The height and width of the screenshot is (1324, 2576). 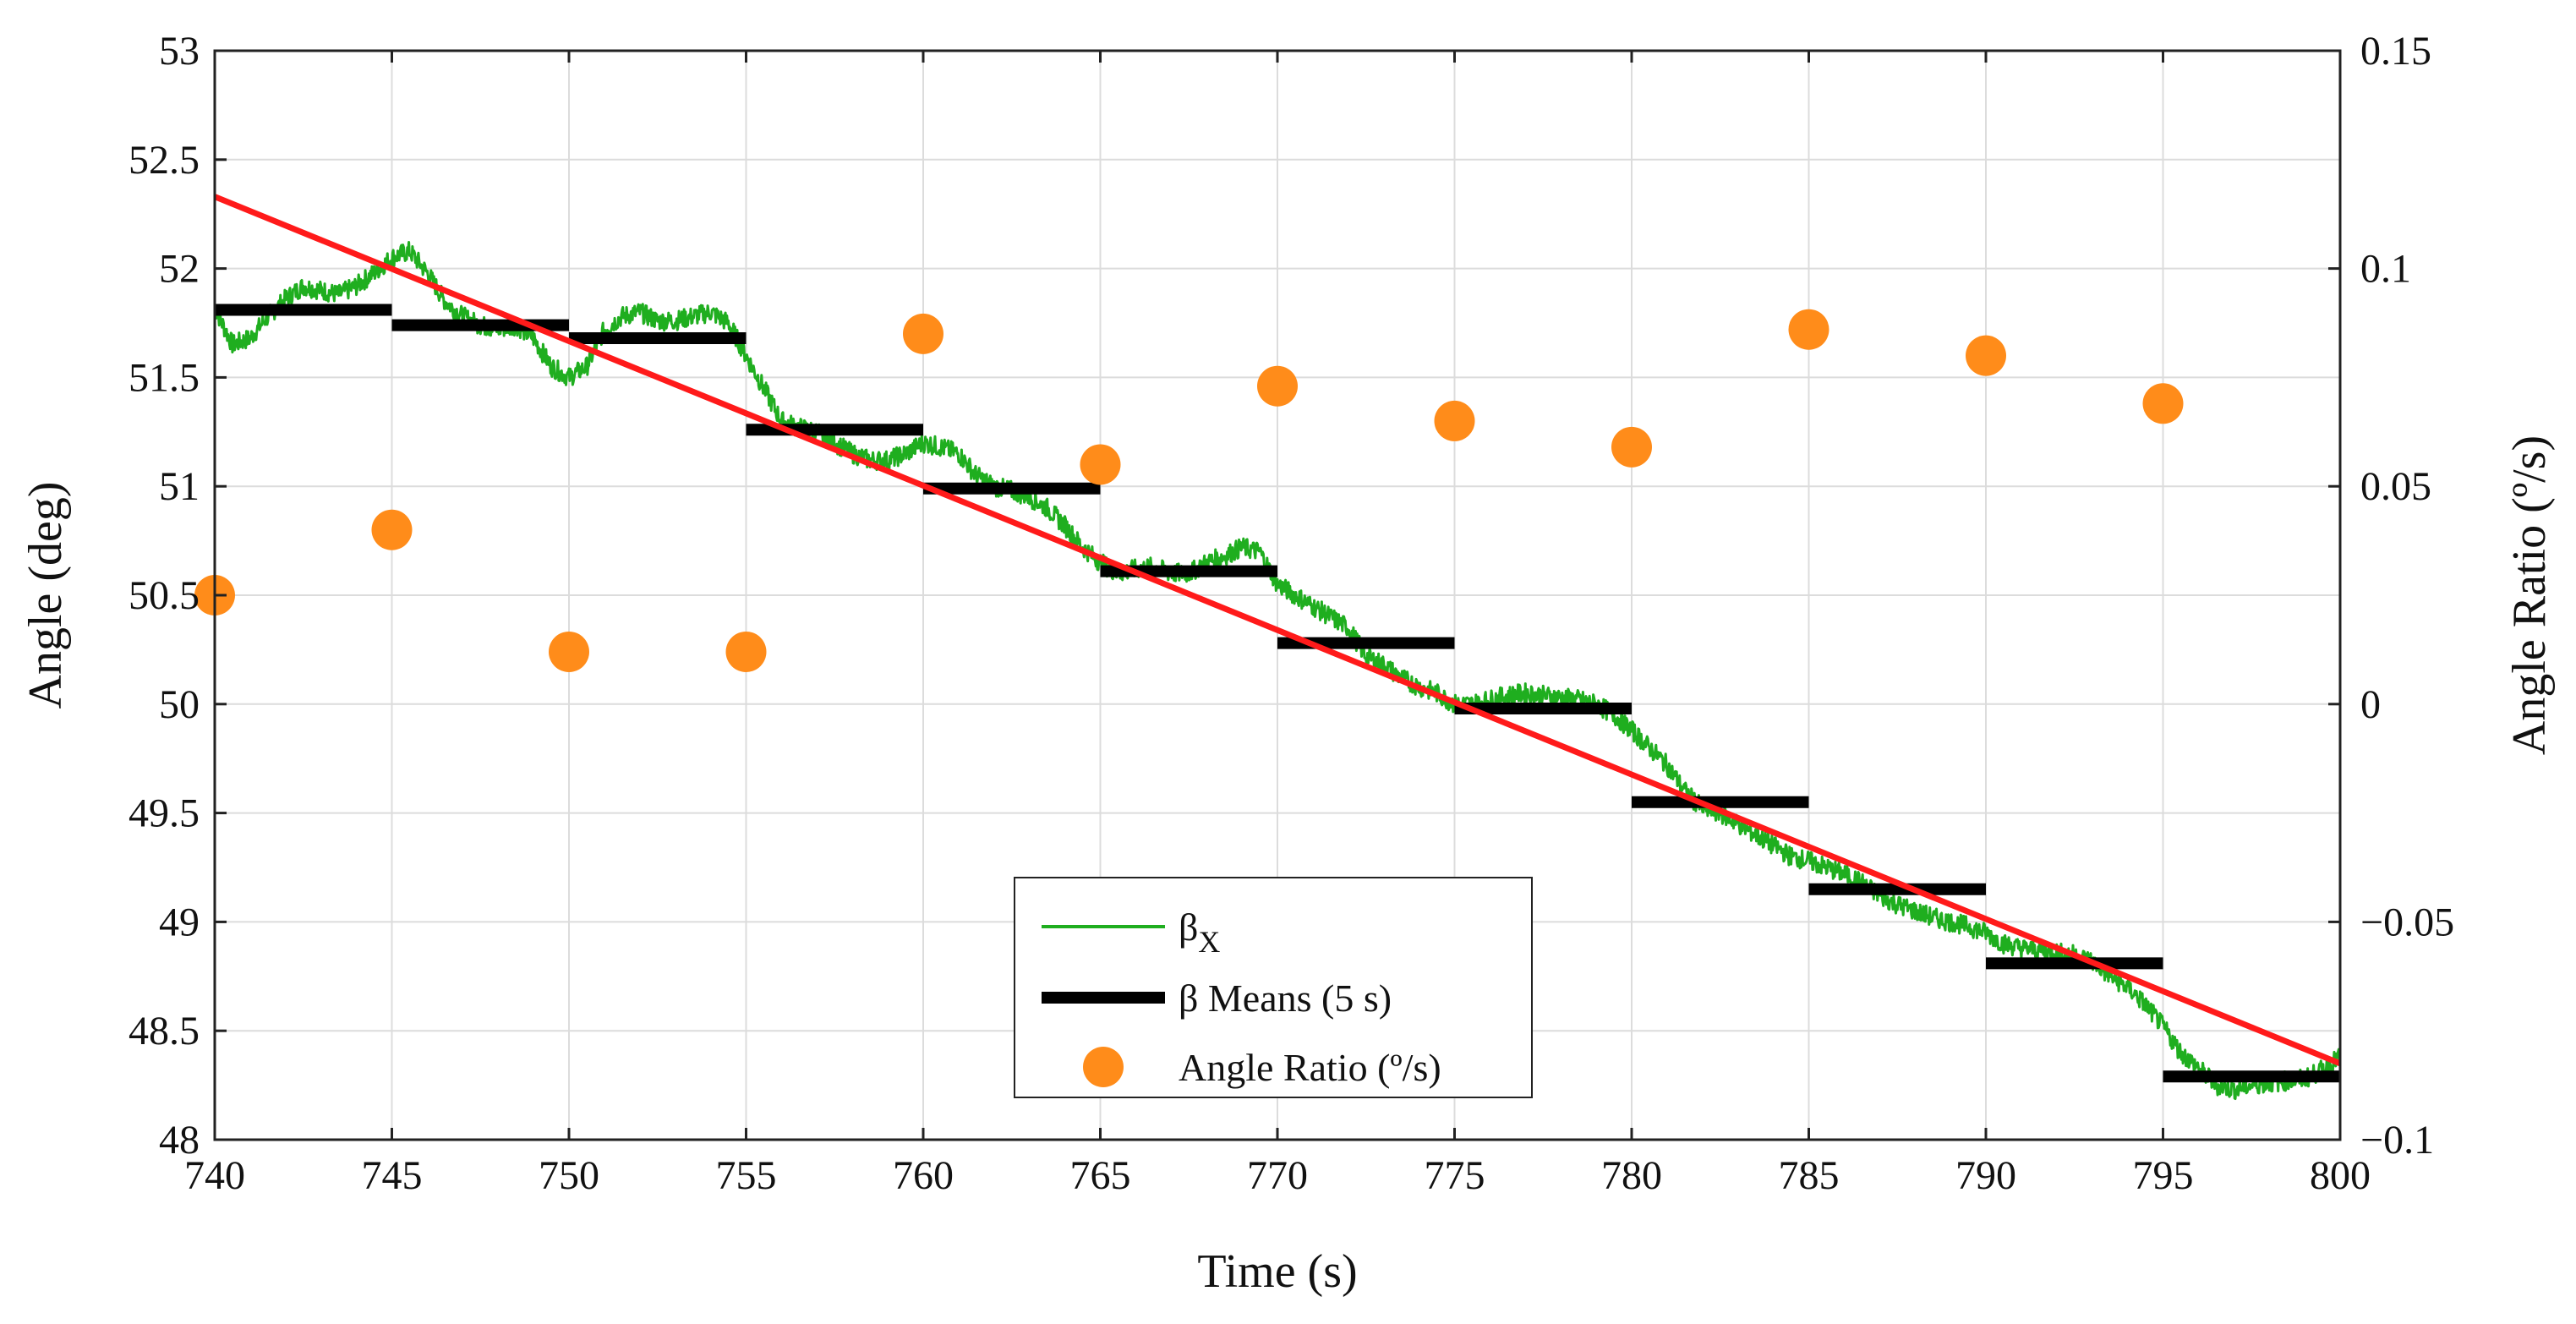 What do you see at coordinates (215, 1176) in the screenshot?
I see `x-tick-label-0: 740` at bounding box center [215, 1176].